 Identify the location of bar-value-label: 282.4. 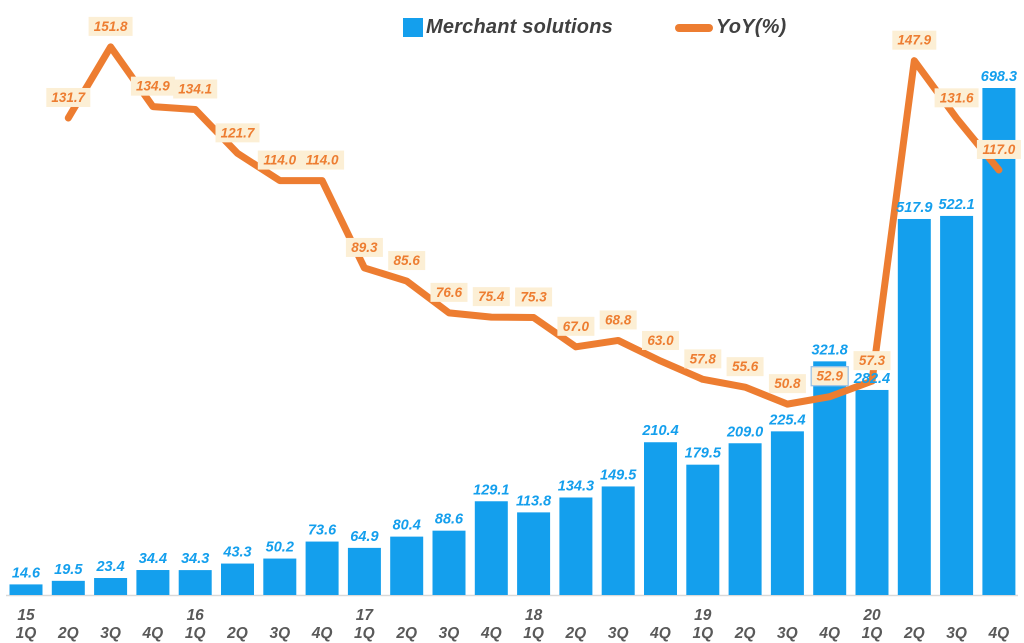
(871, 379).